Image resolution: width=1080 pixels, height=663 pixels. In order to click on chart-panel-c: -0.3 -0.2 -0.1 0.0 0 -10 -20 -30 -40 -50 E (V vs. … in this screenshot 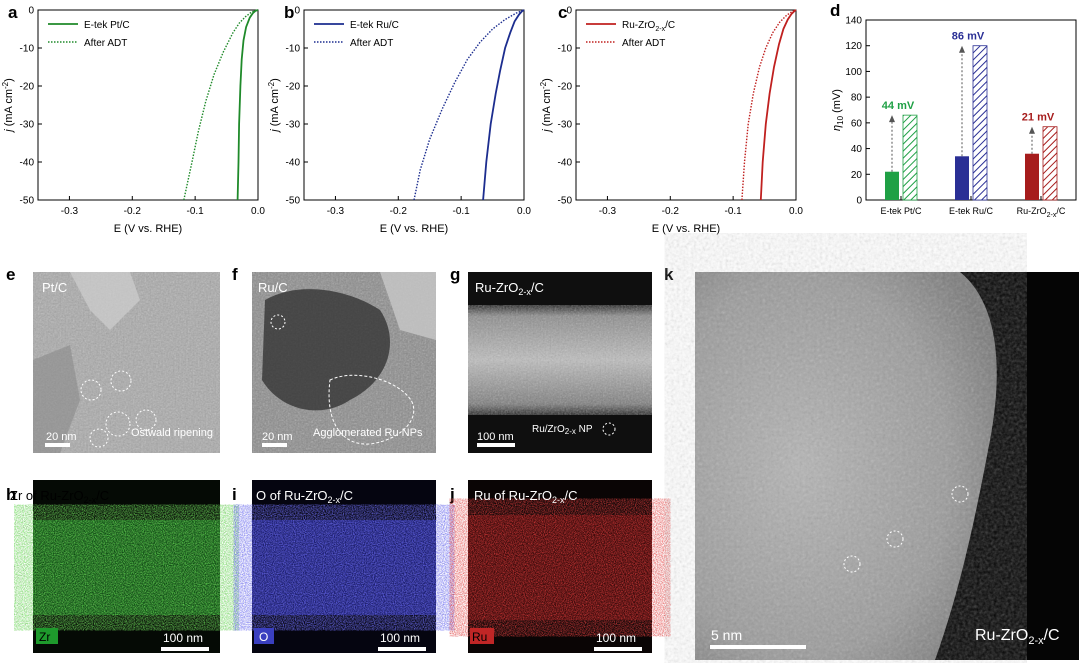, I will do `click(671, 121)`.